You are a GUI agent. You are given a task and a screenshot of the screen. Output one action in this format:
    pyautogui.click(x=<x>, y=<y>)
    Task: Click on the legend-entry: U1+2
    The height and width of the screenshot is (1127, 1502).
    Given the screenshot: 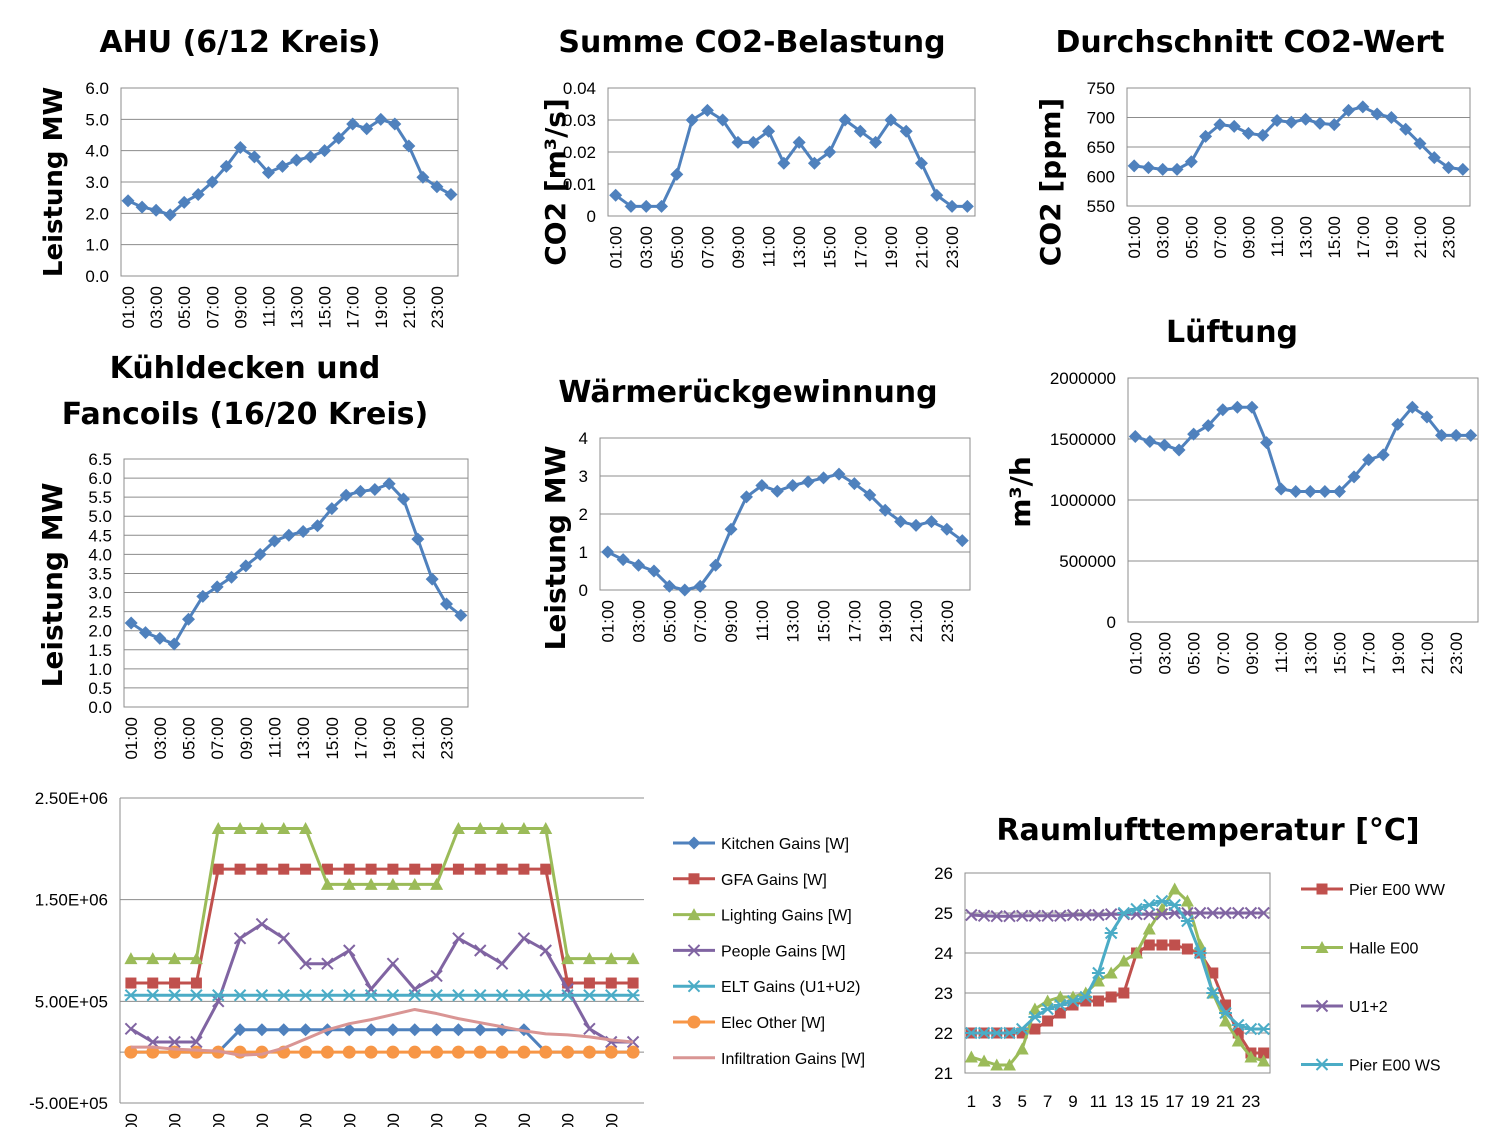 What is the action you would take?
    pyautogui.click(x=1344, y=1007)
    